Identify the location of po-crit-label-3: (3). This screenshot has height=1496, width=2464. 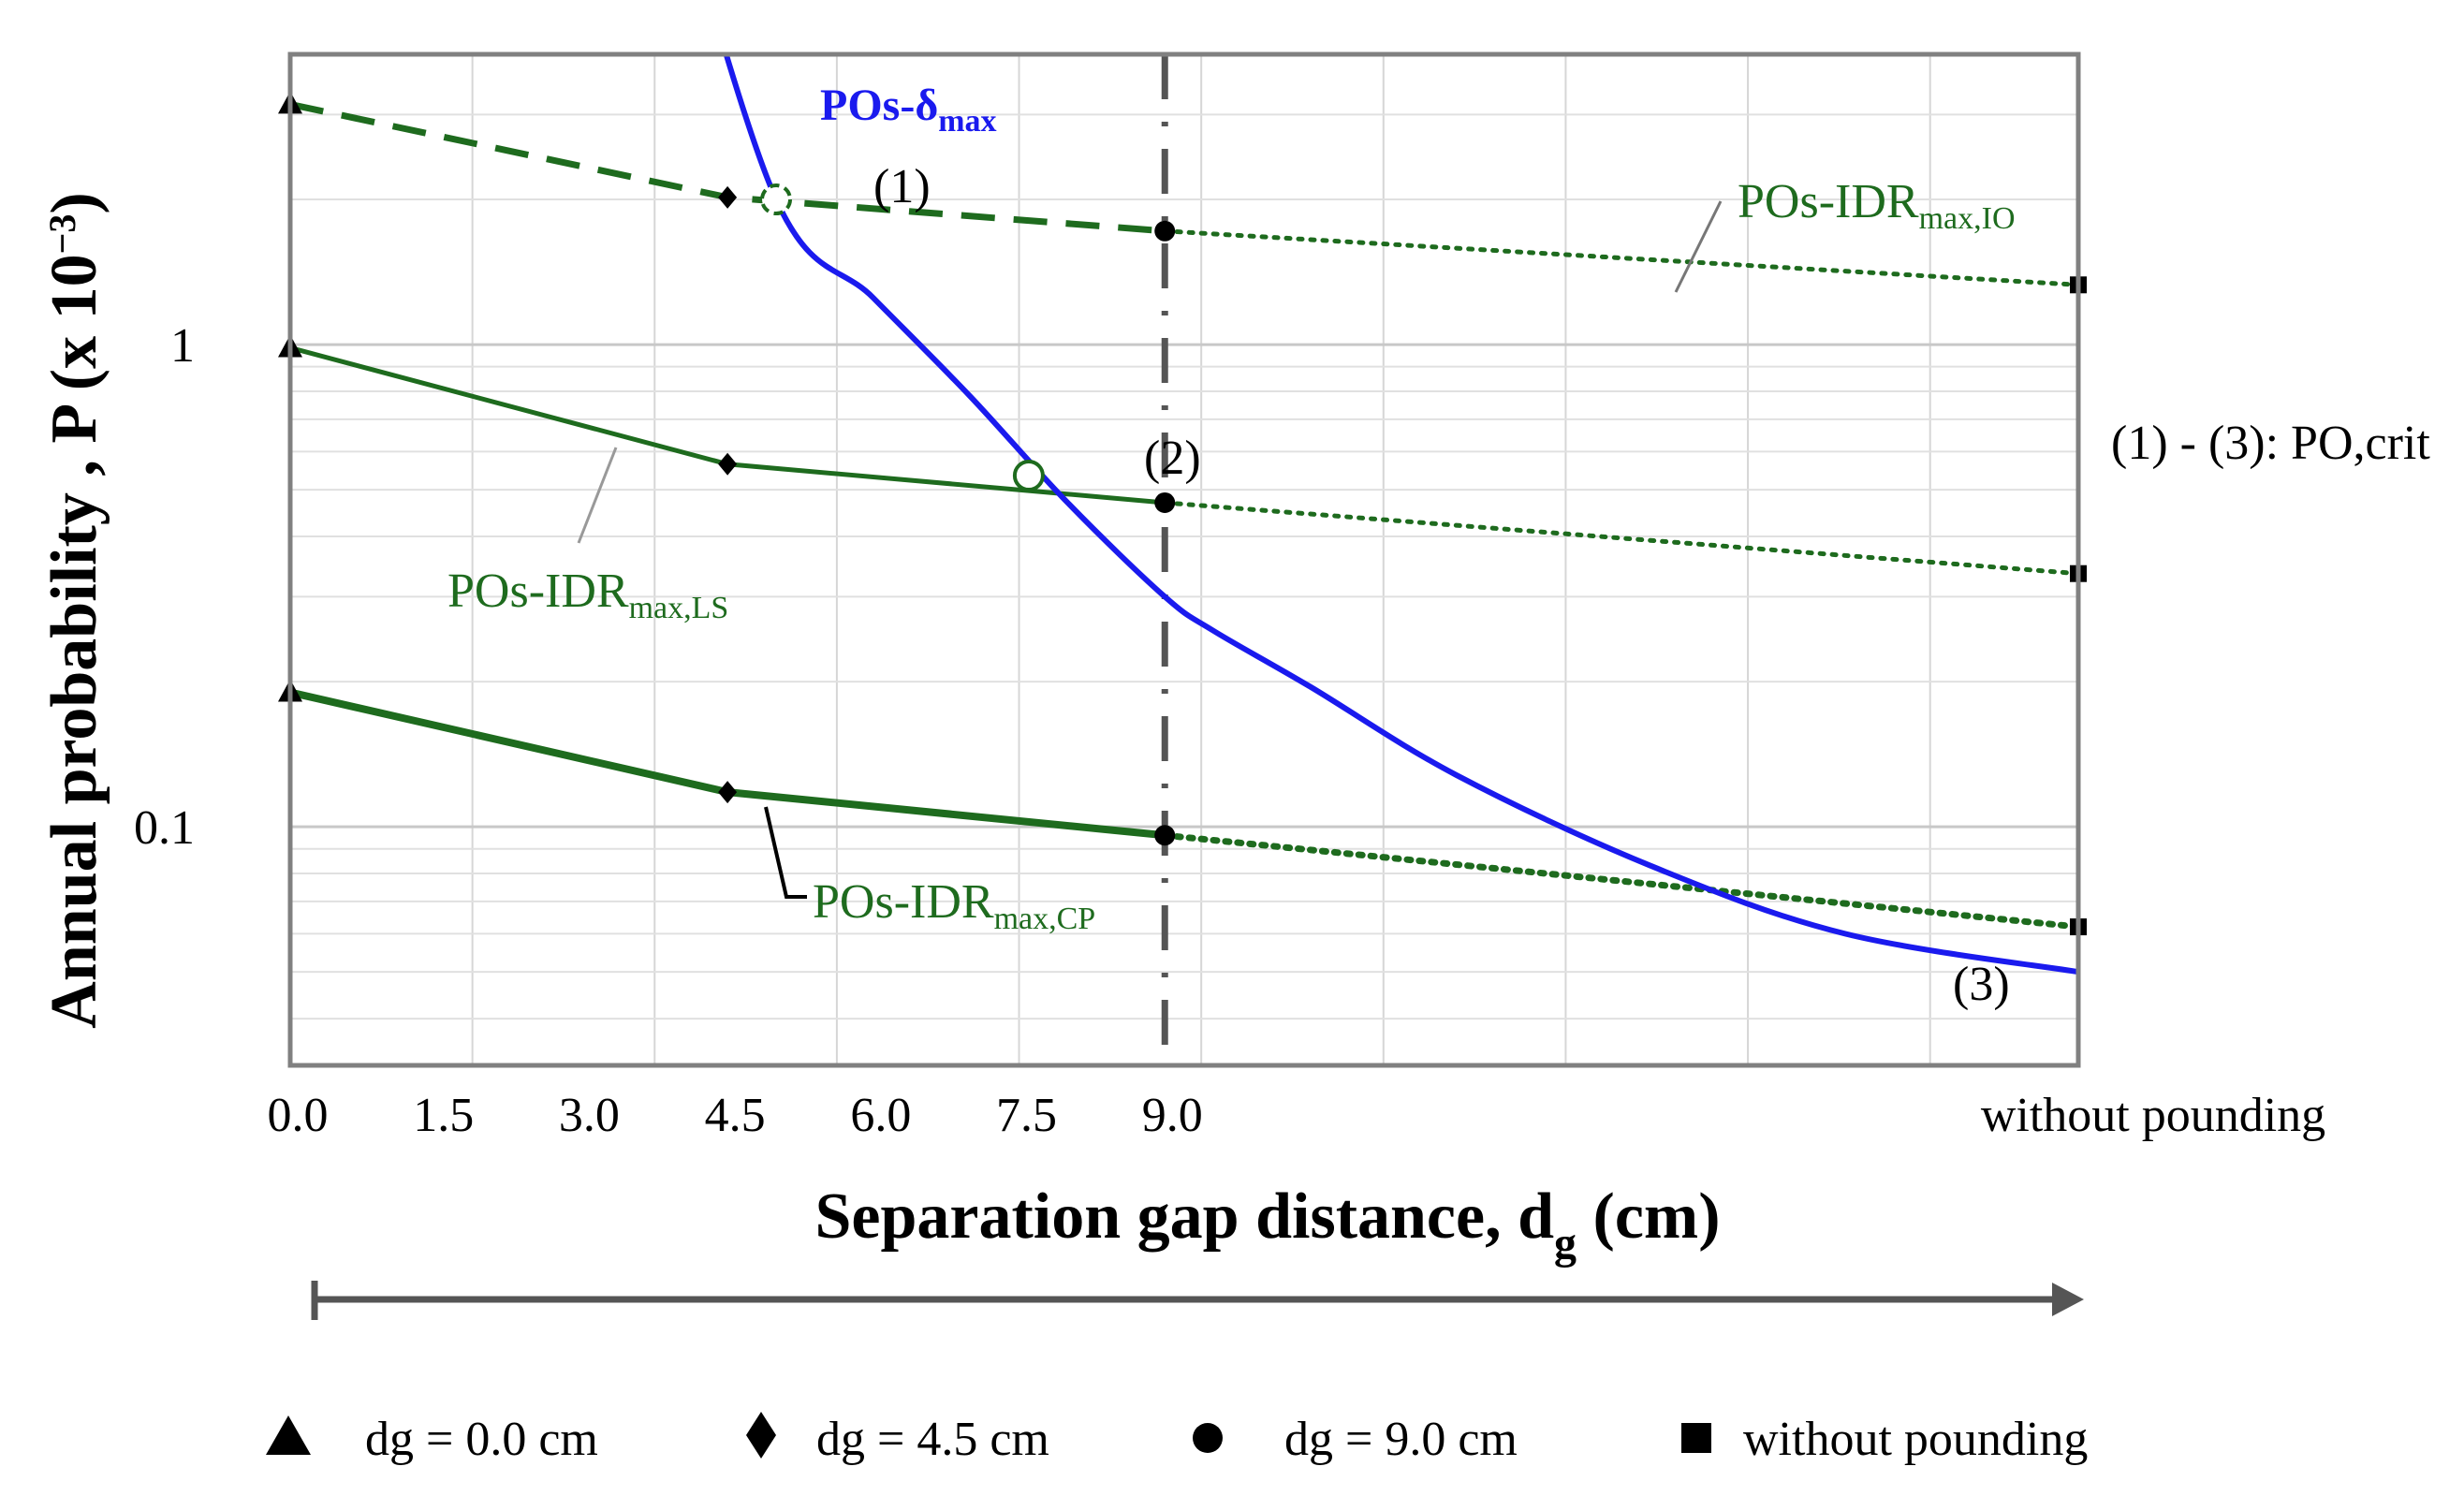
(1981, 984).